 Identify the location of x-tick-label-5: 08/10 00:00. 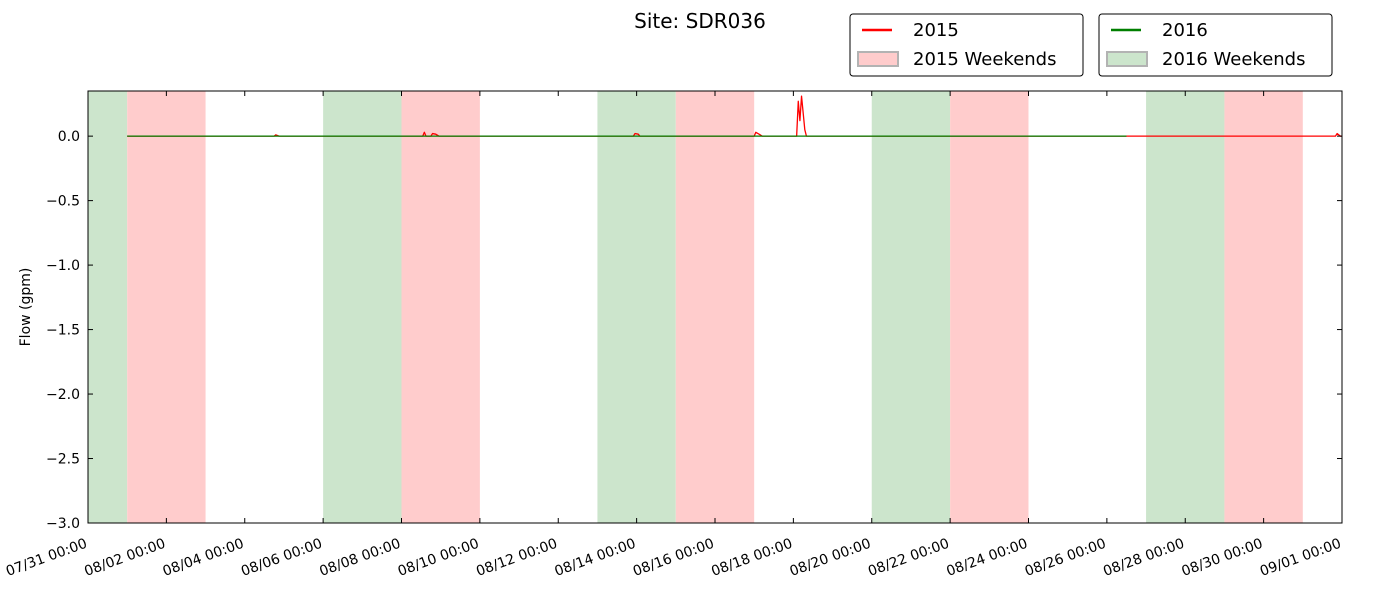
(438, 558).